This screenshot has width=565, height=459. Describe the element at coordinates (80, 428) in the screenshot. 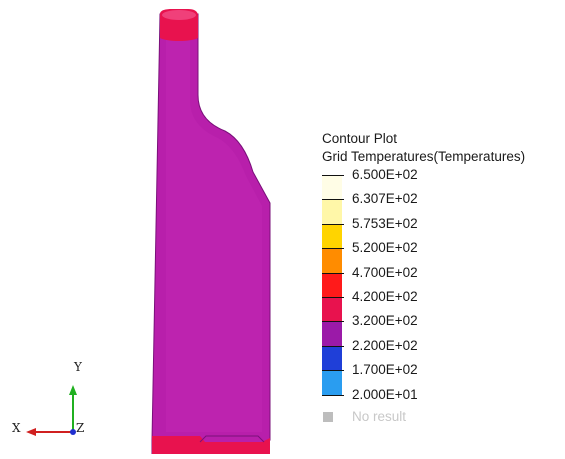

I see `z-axis-label: Z` at that location.